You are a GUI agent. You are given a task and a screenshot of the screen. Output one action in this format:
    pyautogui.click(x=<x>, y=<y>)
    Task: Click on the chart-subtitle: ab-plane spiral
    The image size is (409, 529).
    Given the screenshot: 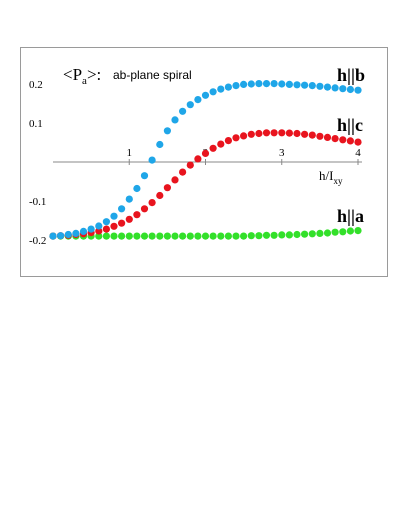 What is the action you would take?
    pyautogui.click(x=152, y=75)
    